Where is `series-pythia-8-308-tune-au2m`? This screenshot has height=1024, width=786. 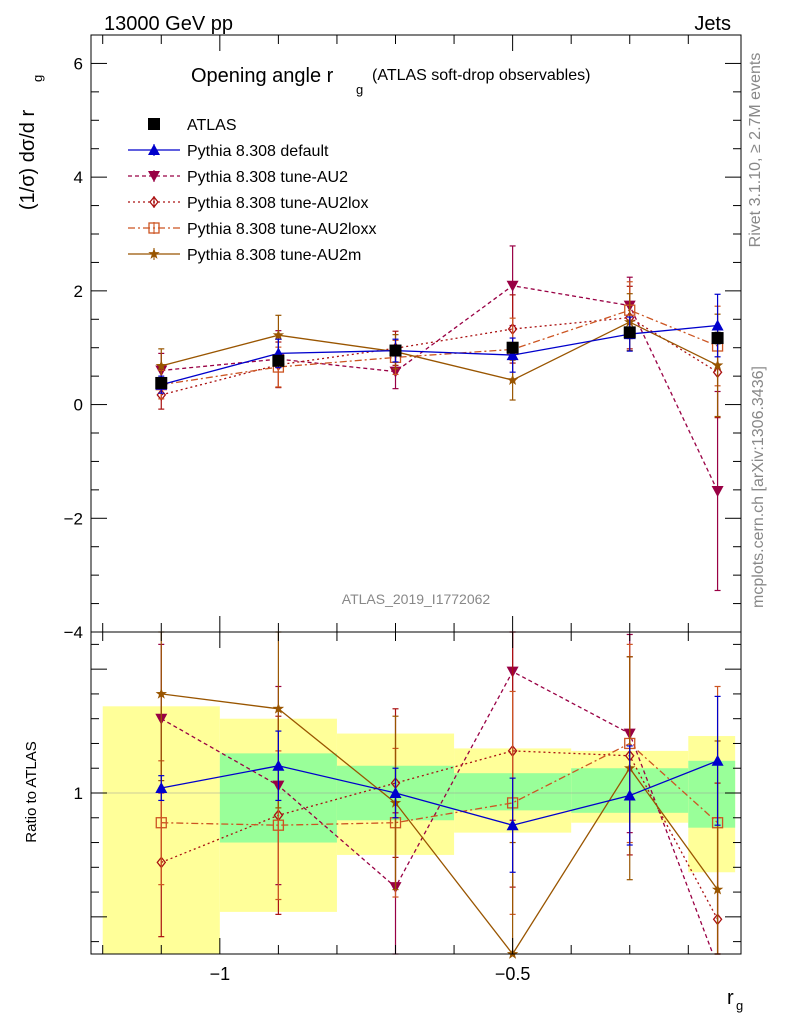
series-pythia-8-308-tune-au2m is located at coordinates (439, 355).